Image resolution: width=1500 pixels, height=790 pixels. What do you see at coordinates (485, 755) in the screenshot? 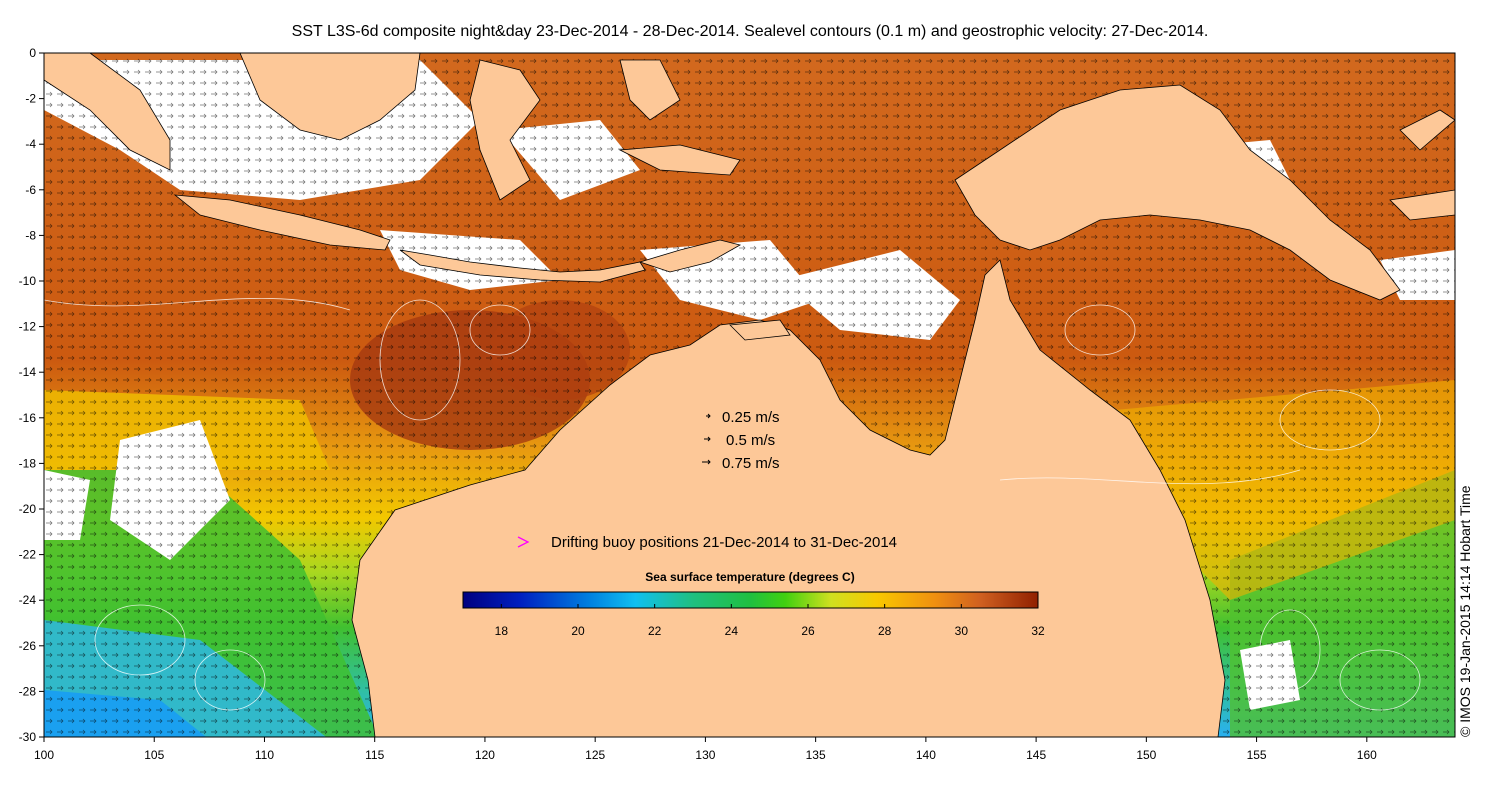
I see `x-tick-label: 120` at bounding box center [485, 755].